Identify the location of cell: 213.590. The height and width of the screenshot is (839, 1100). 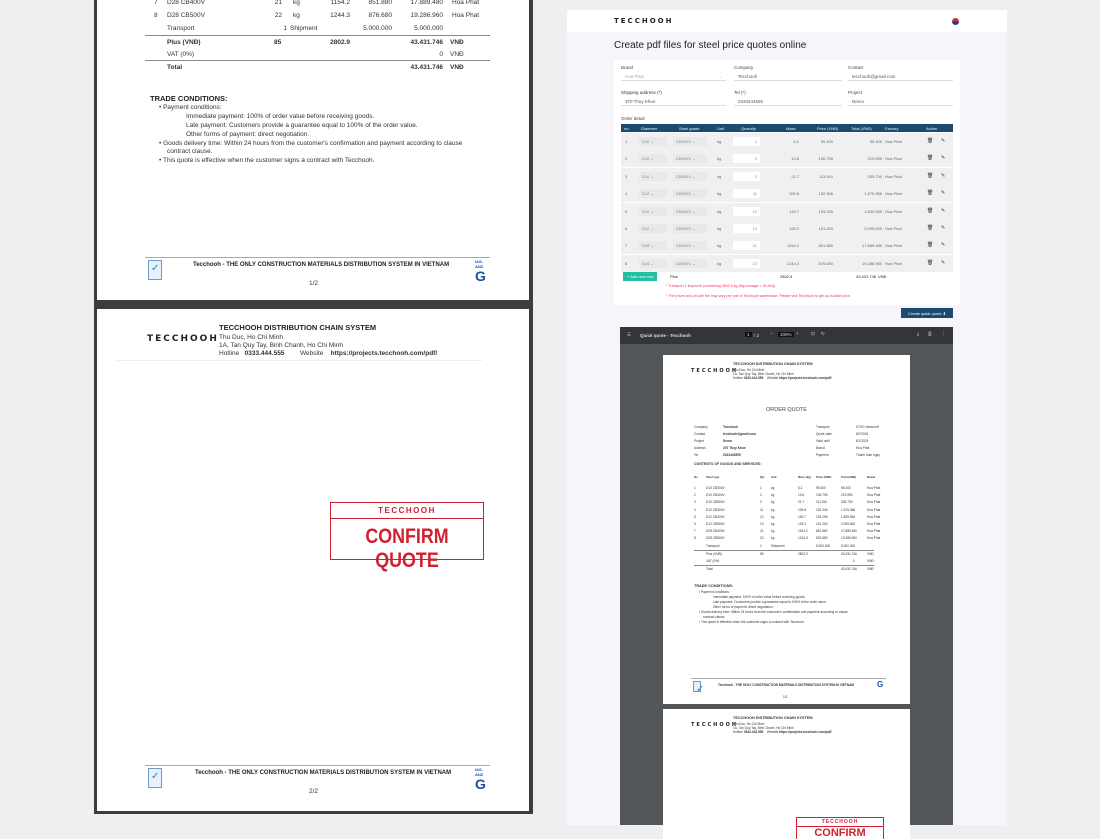
(847, 495).